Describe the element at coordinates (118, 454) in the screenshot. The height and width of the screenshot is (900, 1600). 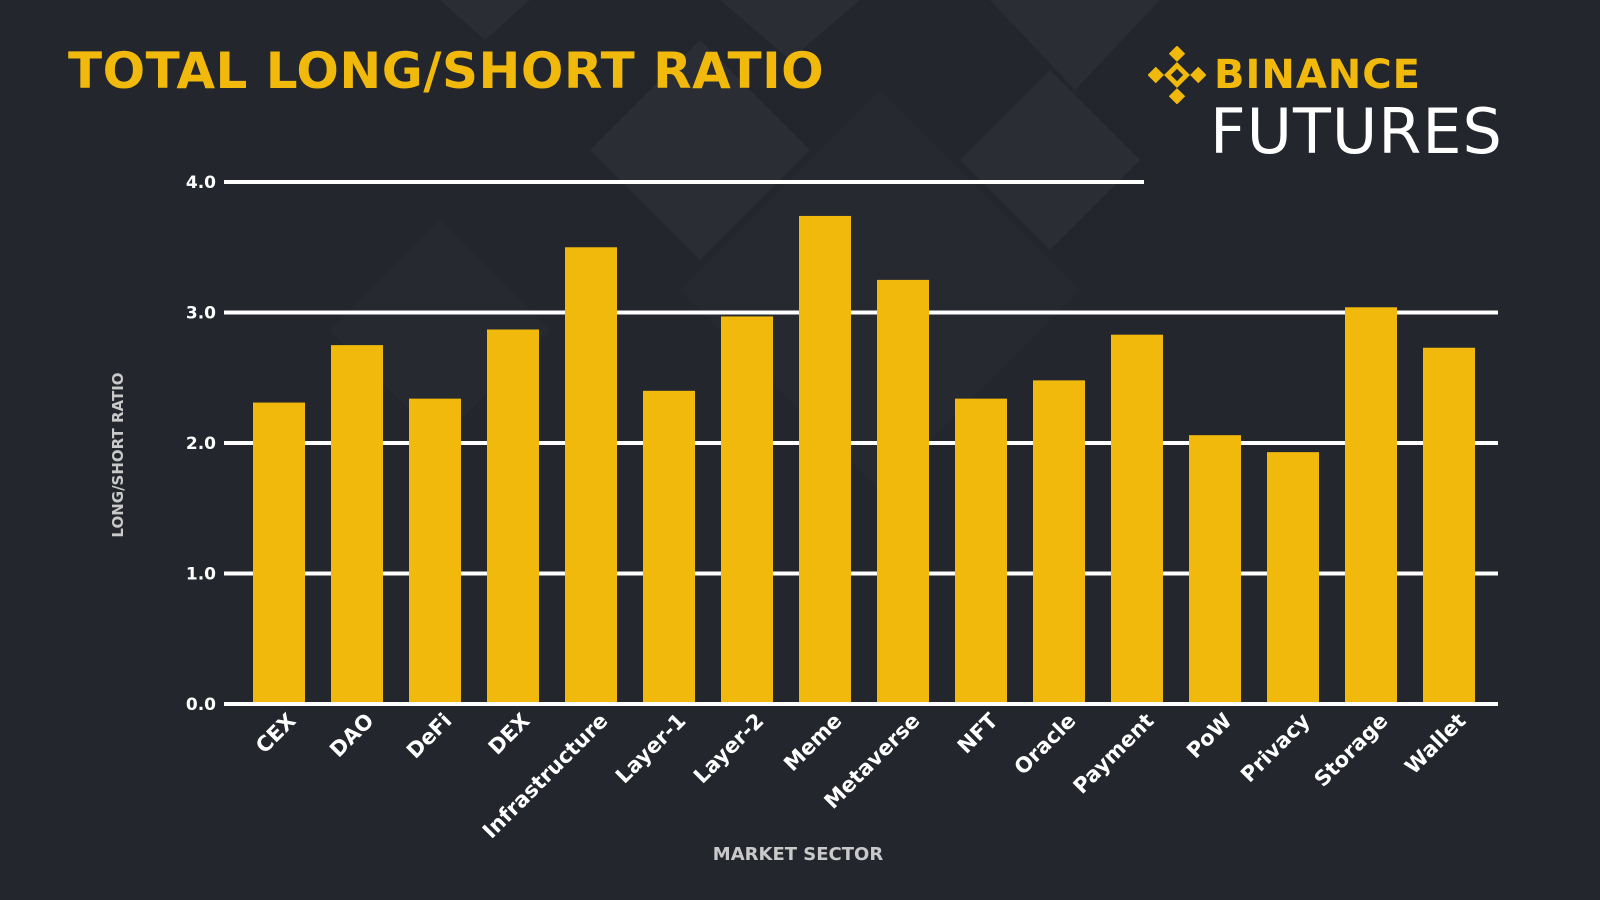
I see `y-axis-label: LONG/SHORT RATIO` at that location.